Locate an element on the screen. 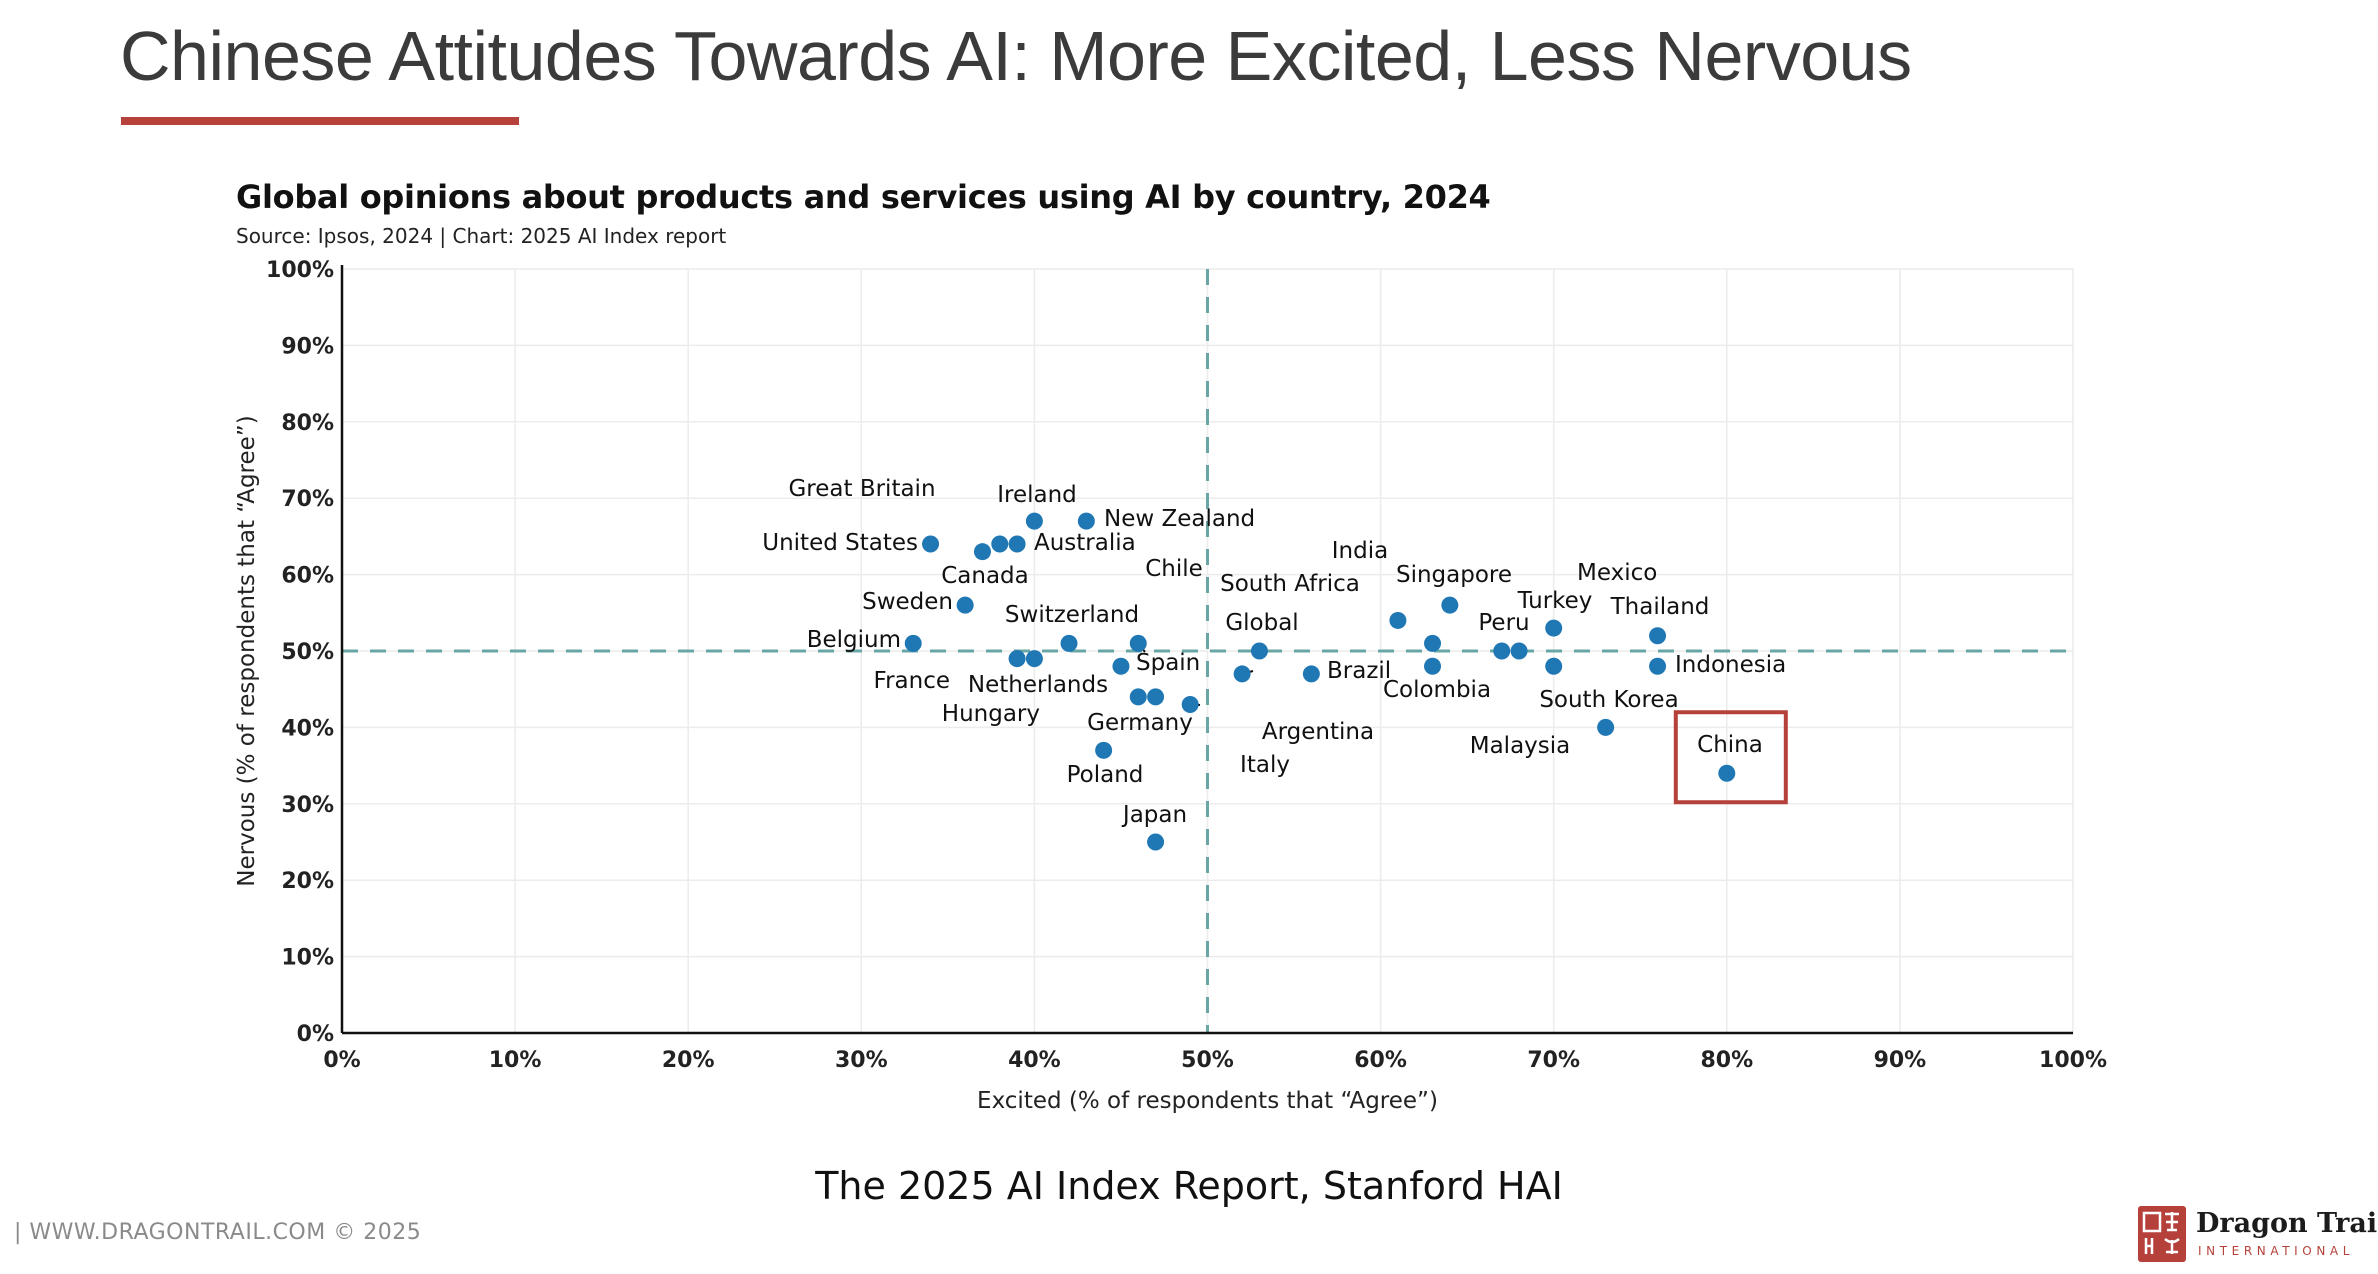 The image size is (2378, 1274). point-canada is located at coordinates (982, 552).